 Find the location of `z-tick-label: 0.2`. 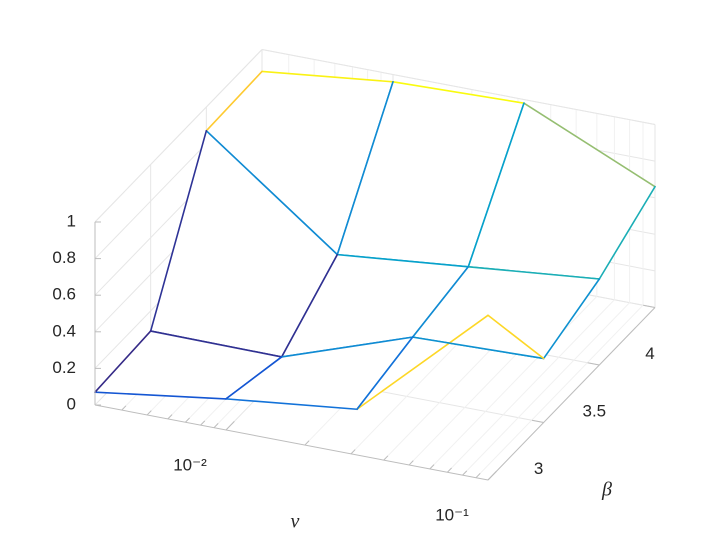

z-tick-label: 0.2 is located at coordinates (64, 367).